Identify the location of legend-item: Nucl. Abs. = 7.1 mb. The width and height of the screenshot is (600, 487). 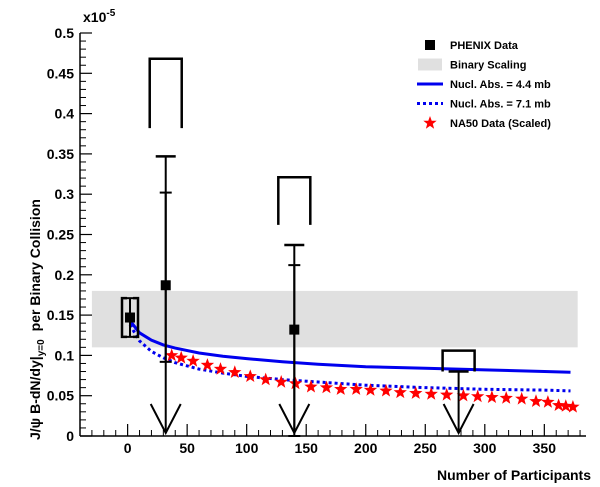
(484, 105).